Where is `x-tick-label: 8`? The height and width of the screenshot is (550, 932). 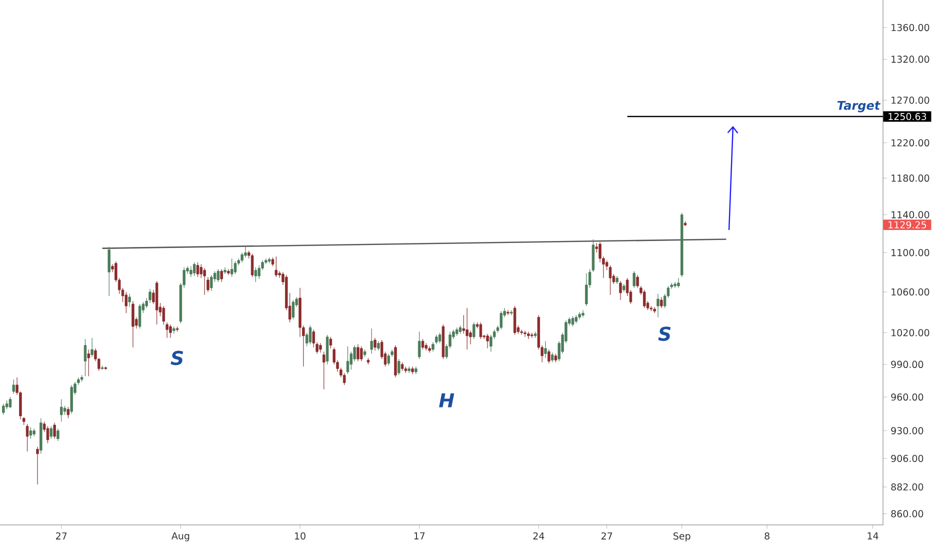 x-tick-label: 8 is located at coordinates (767, 536).